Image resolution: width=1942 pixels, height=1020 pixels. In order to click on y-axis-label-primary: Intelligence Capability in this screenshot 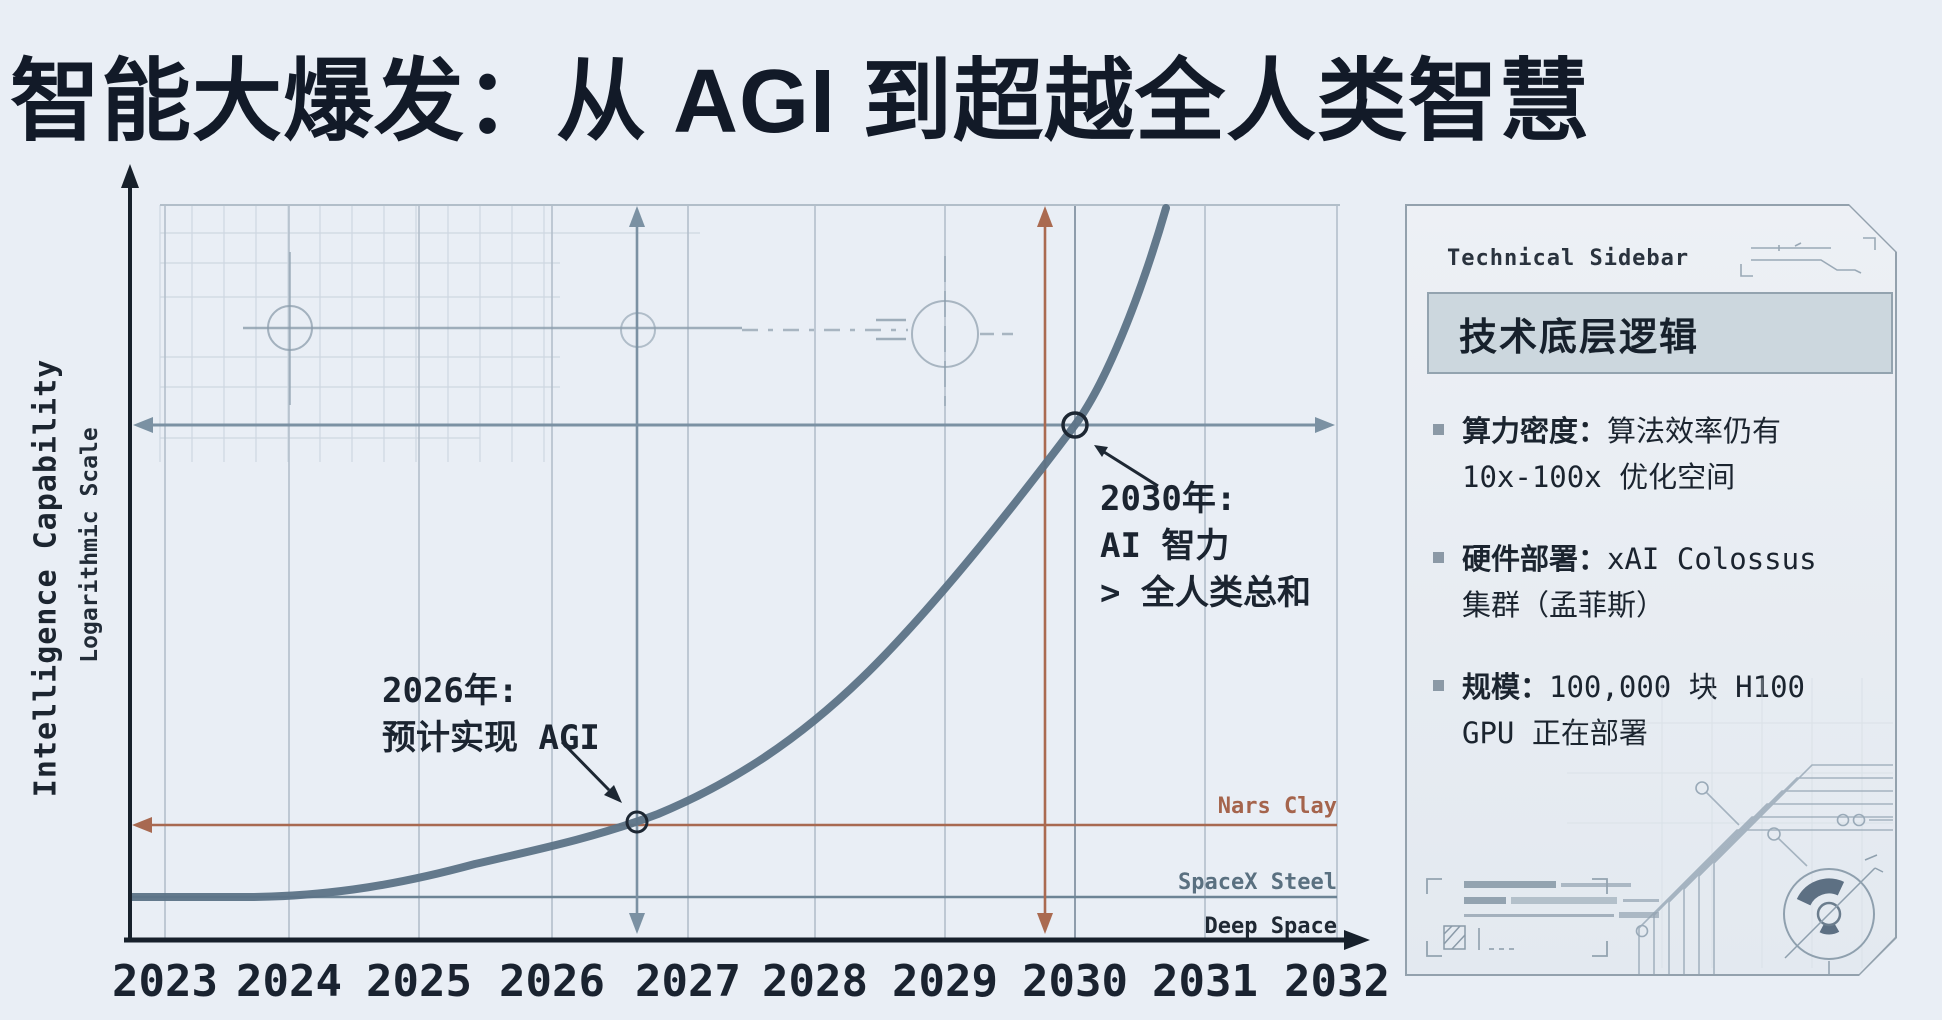, I will do `click(46, 578)`.